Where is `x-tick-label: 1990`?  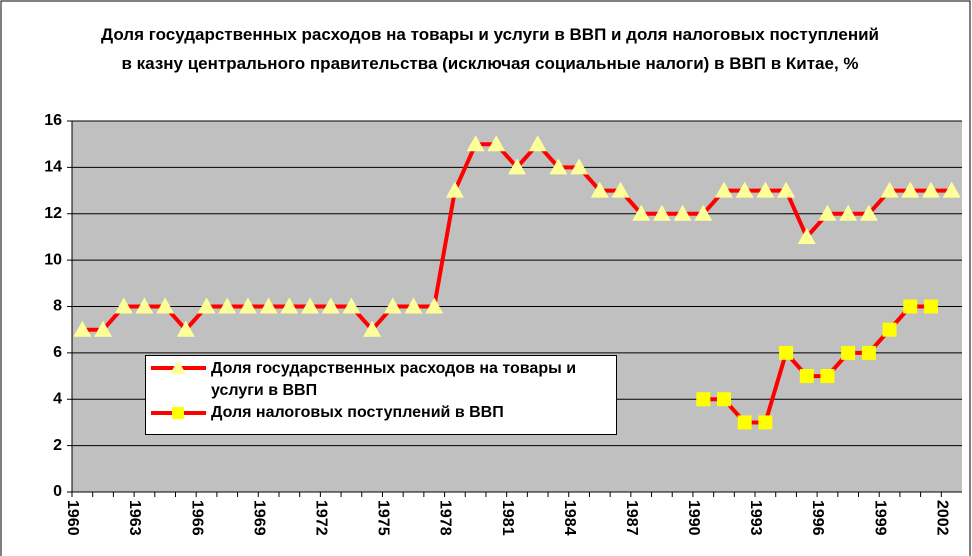
x-tick-label: 1990 is located at coordinates (693, 518).